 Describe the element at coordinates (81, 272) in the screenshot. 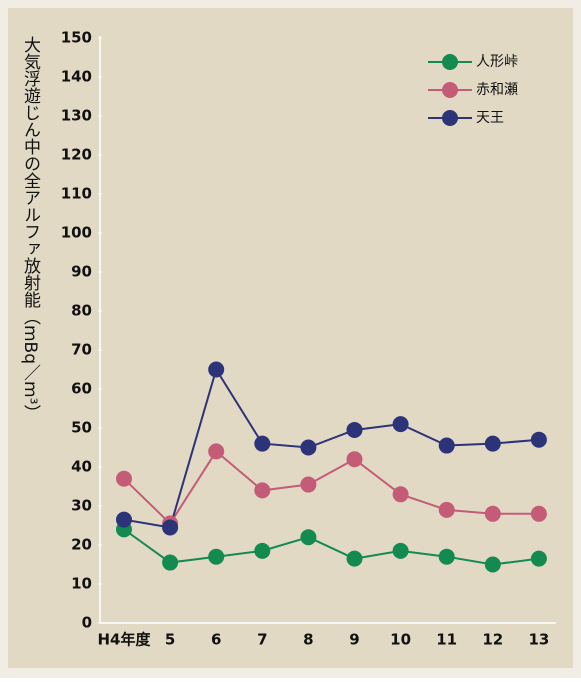

I see `y-tick-label: 90` at that location.